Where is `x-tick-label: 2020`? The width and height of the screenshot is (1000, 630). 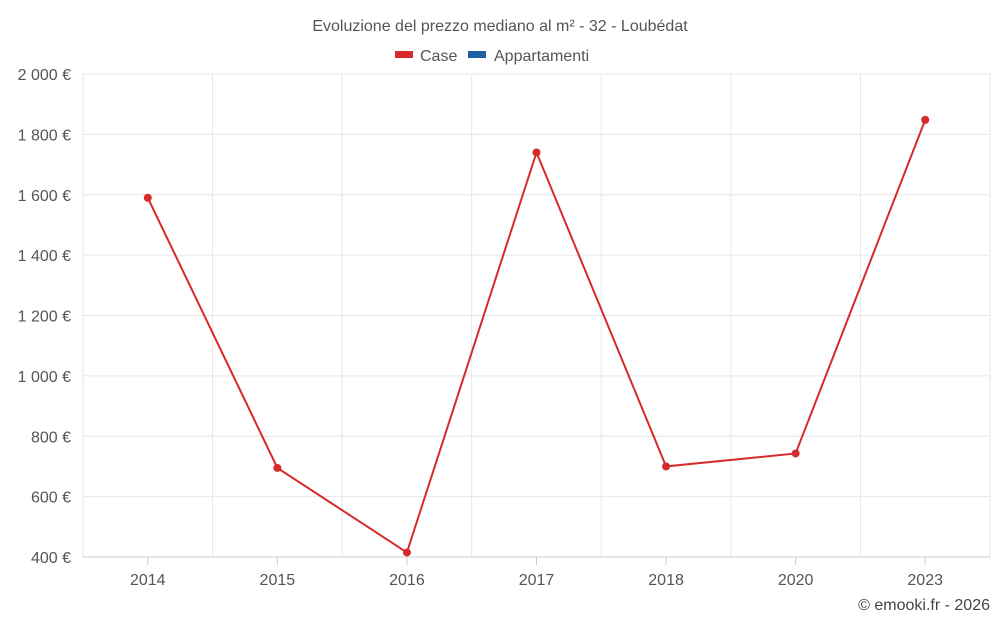
x-tick-label: 2020 is located at coordinates (796, 580).